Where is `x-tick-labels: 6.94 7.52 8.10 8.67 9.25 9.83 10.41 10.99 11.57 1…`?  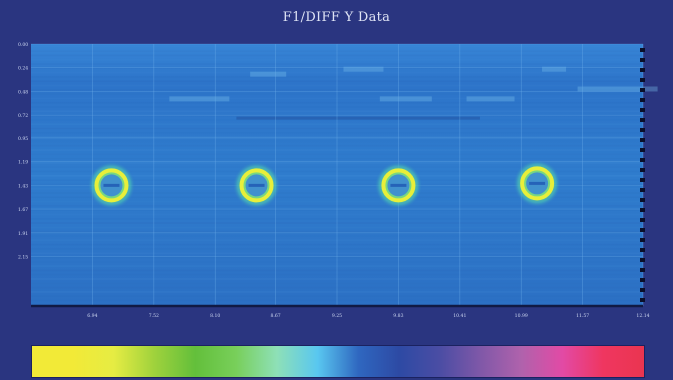
x-tick-labels: 6.94 7.52 8.10 8.67 9.25 9.83 10.41 10.99 11.57 1… is located at coordinates (368, 316).